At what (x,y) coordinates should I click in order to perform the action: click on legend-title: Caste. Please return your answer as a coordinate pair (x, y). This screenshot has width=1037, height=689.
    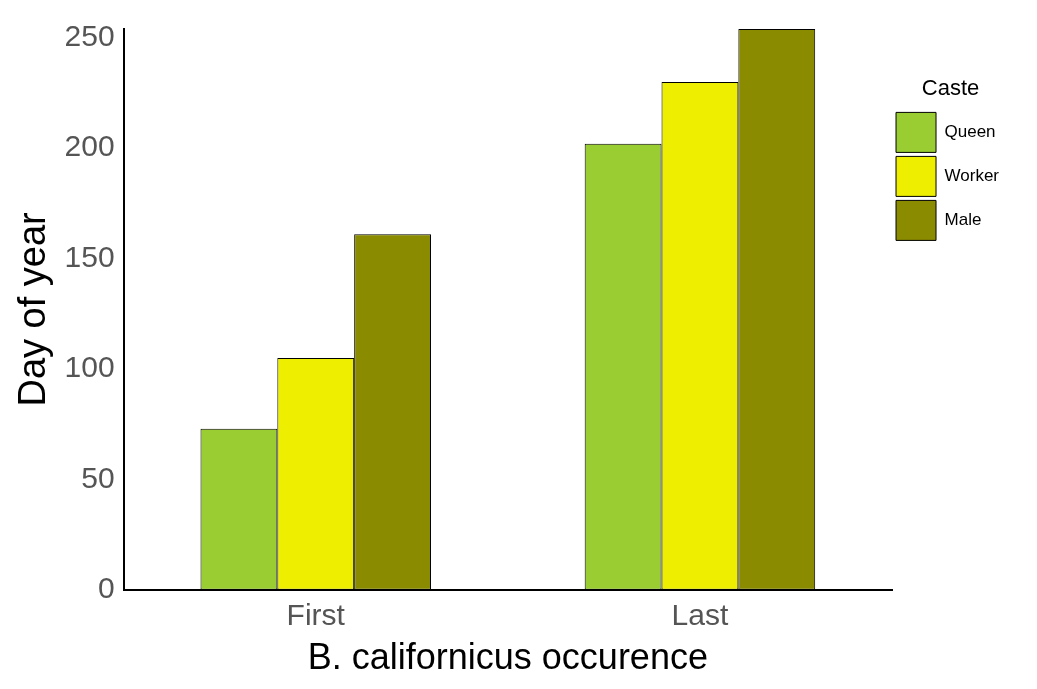
    Looking at the image, I should click on (950, 88).